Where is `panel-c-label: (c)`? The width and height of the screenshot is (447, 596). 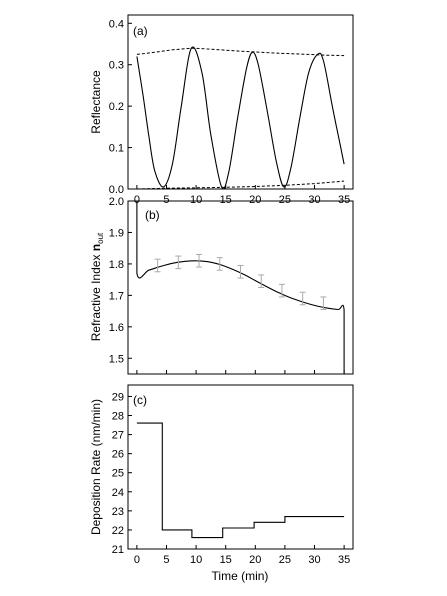 panel-c-label: (c) is located at coordinates (140, 400).